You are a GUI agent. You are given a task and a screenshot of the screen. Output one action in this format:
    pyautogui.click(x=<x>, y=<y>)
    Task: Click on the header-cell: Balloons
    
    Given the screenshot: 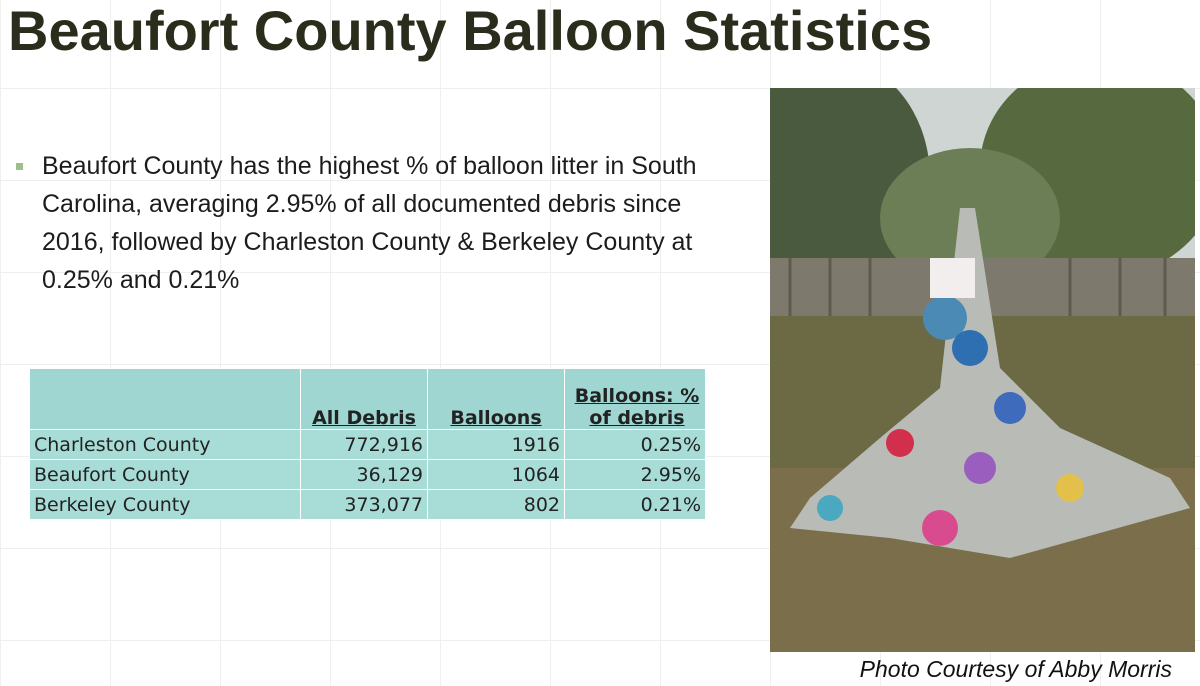 What is the action you would take?
    pyautogui.click(x=496, y=399)
    